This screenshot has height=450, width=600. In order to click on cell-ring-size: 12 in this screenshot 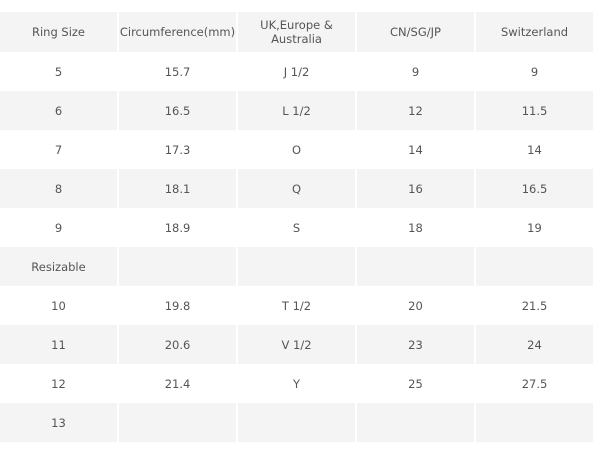, I will do `click(58, 383)`.